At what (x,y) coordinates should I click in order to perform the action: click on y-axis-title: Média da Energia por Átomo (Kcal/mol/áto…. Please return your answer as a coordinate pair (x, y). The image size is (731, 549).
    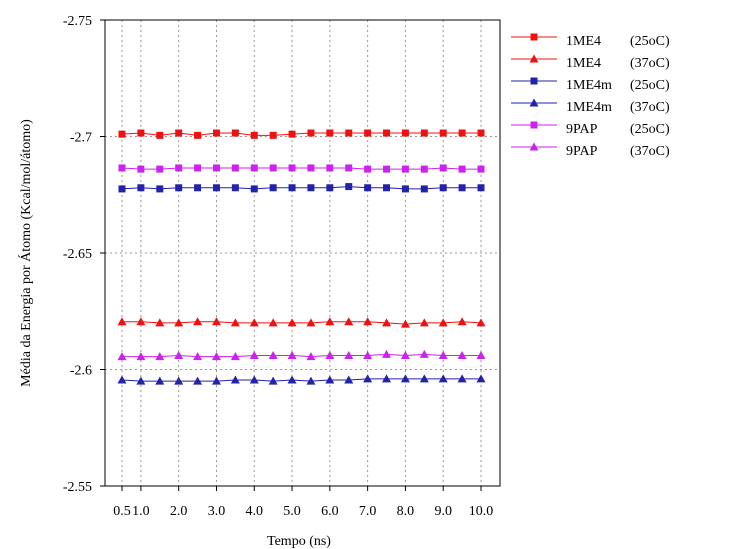
    Looking at the image, I should click on (25, 253).